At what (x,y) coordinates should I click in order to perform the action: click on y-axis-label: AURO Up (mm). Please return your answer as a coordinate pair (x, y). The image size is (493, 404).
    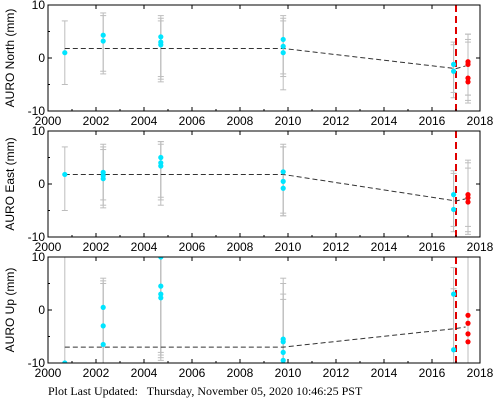
    Looking at the image, I should click on (10, 310).